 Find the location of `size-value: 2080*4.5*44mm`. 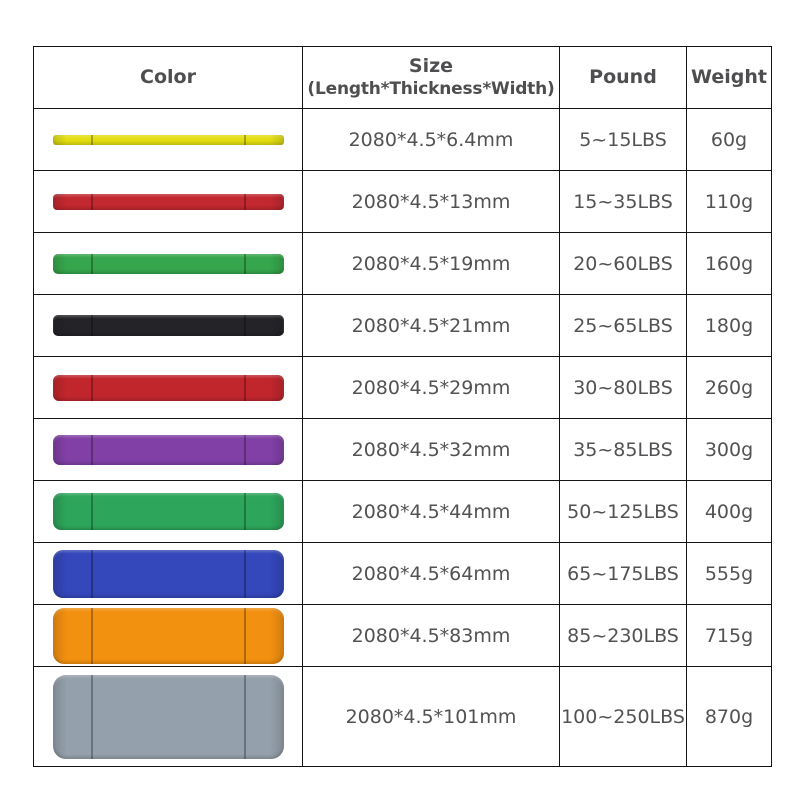

size-value: 2080*4.5*44mm is located at coordinates (431, 511).